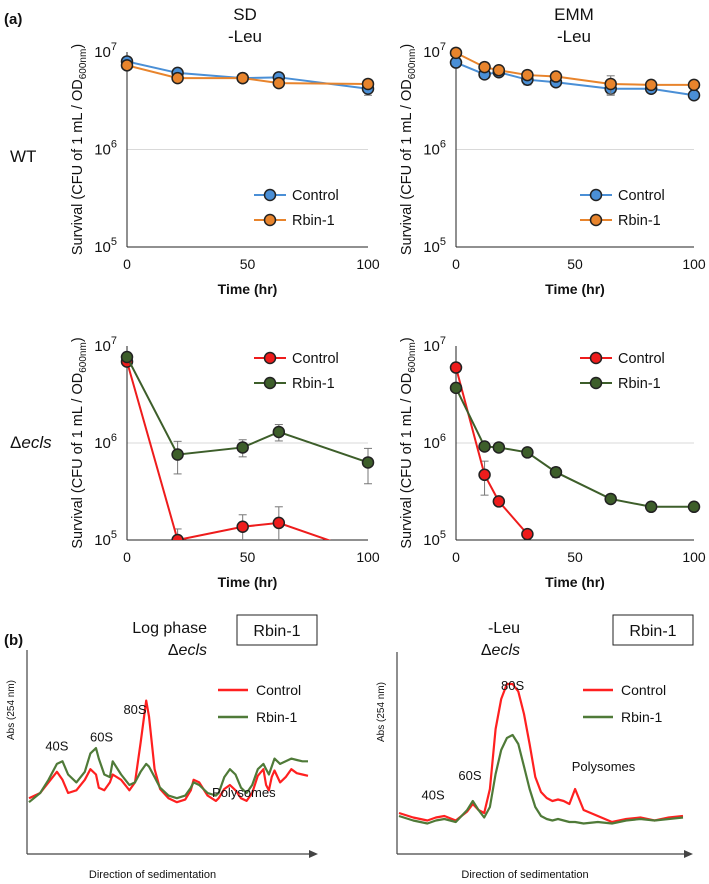 This screenshot has width=709, height=884. Describe the element at coordinates (169, 628) in the screenshot. I see `profile-title-line1: Log phase` at that location.